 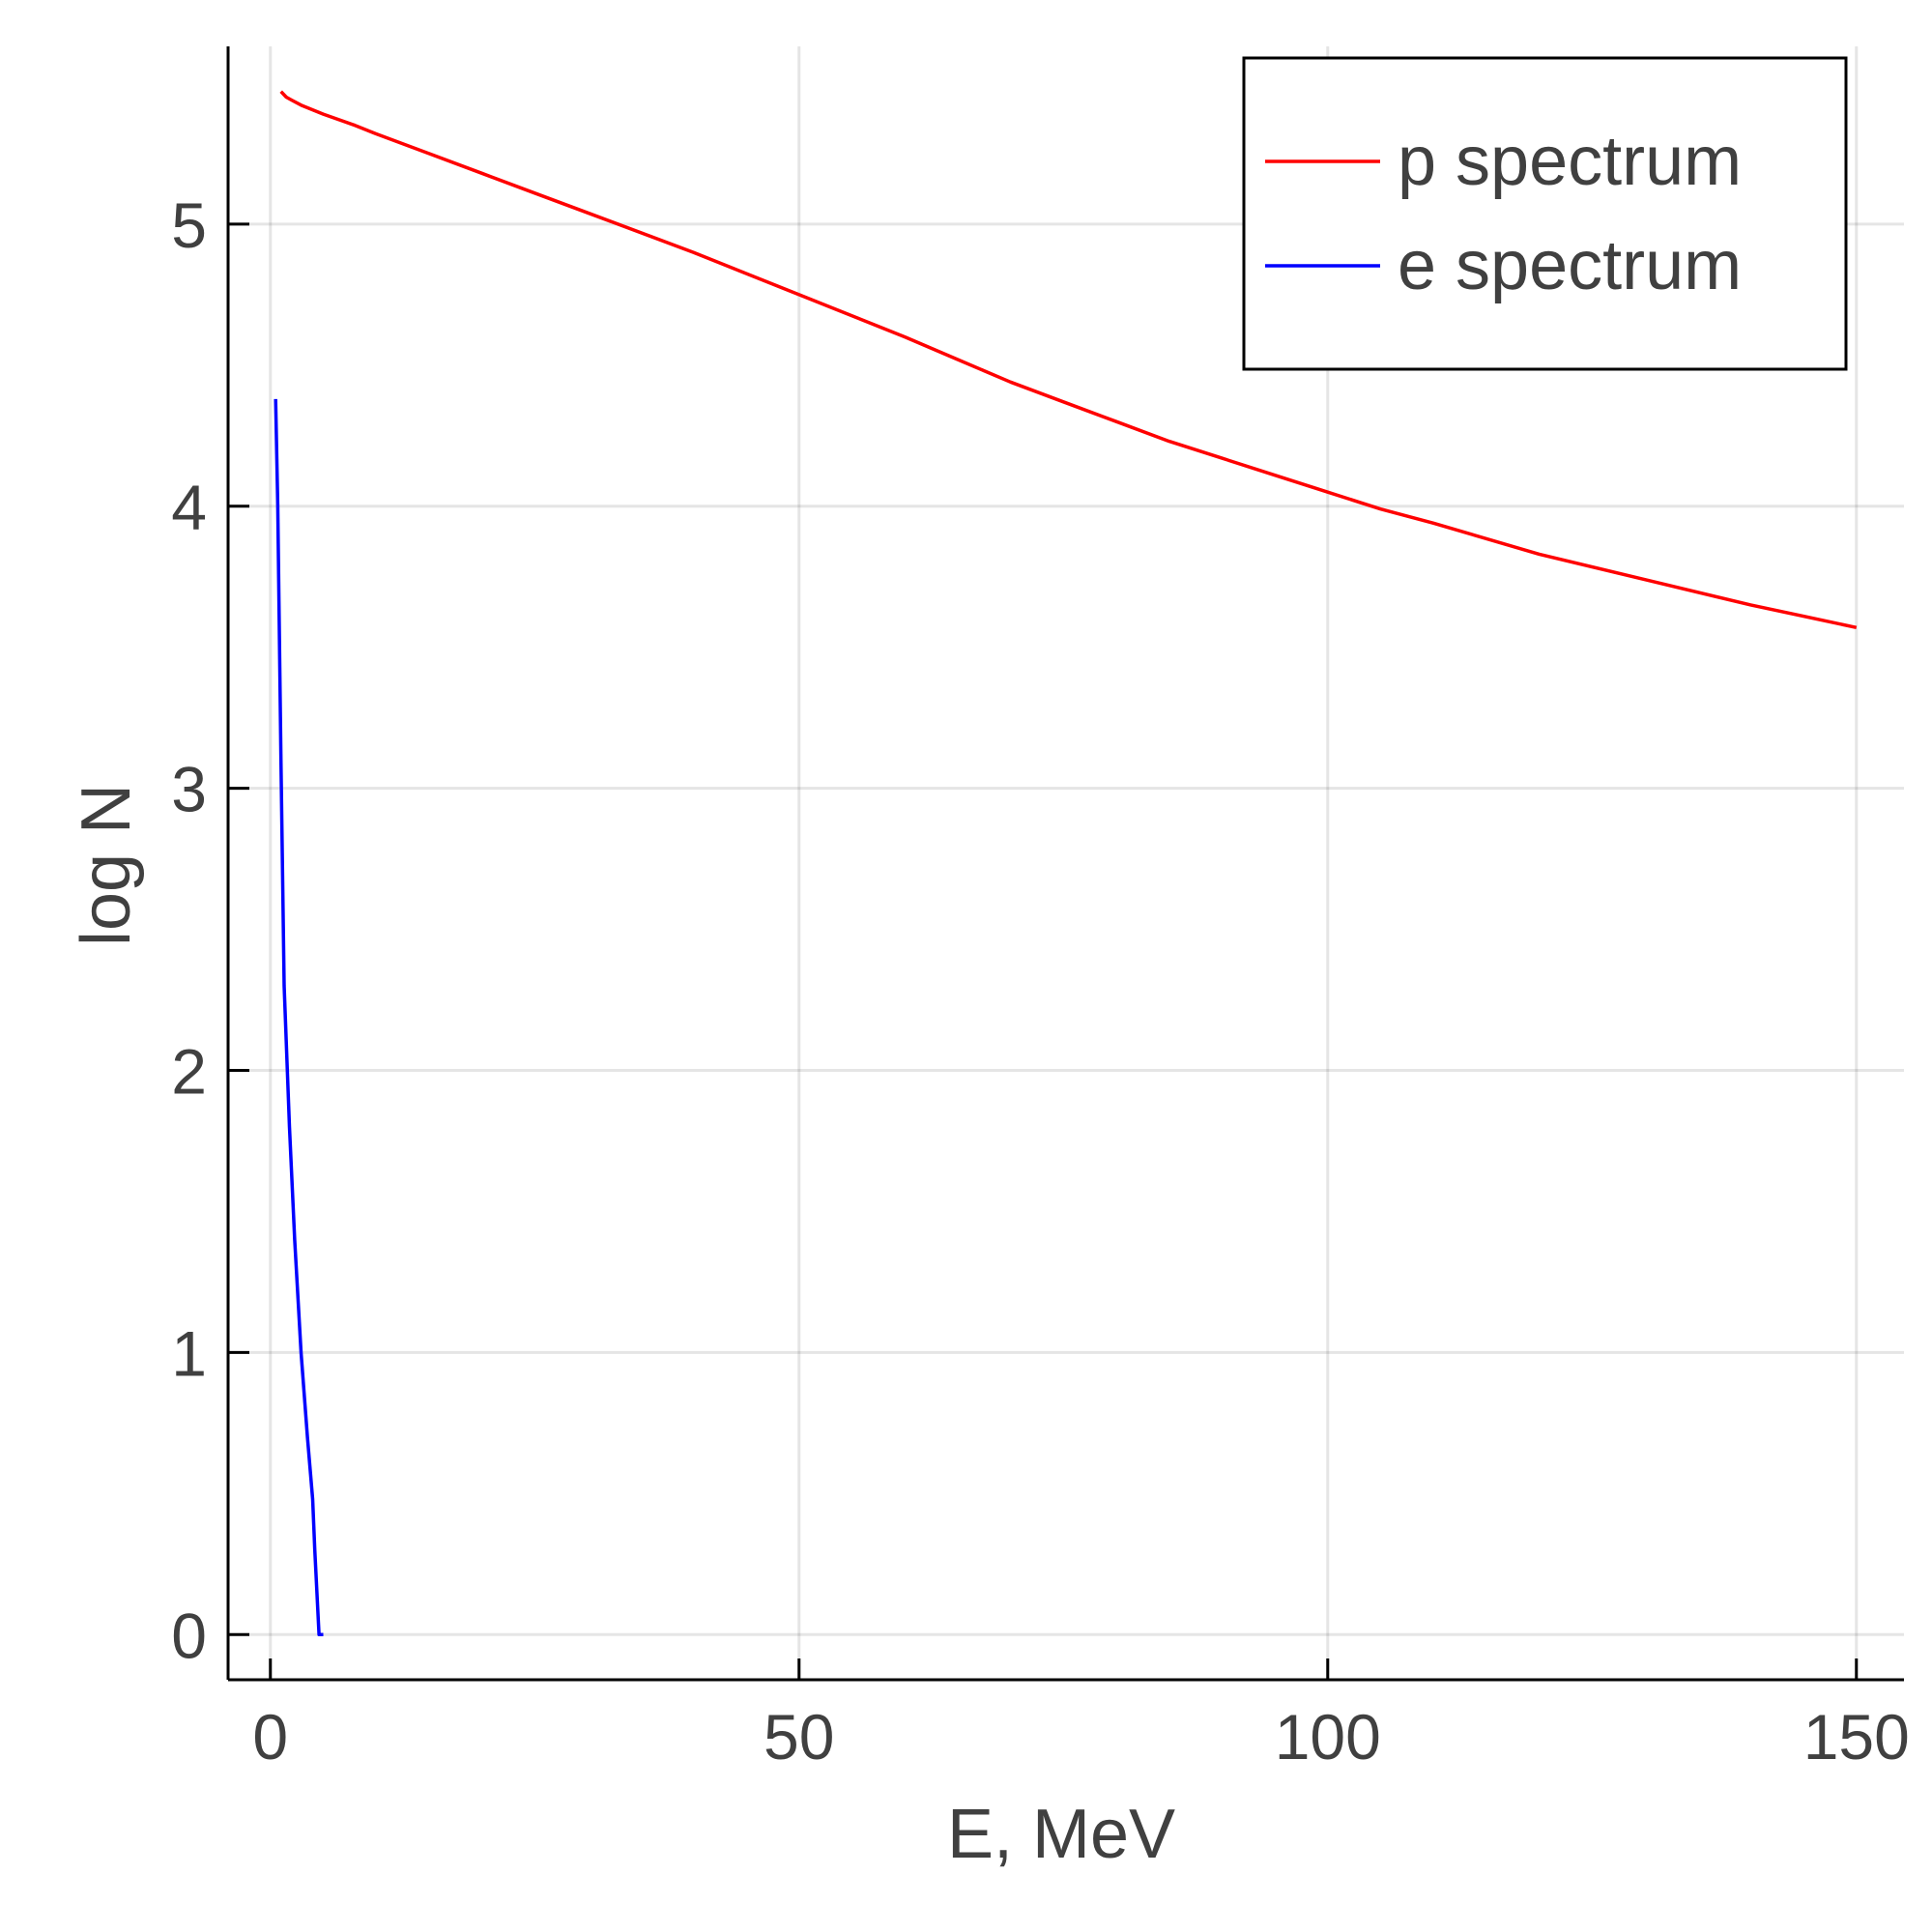 I want to click on x-tick-label: 0, so click(x=270, y=1737).